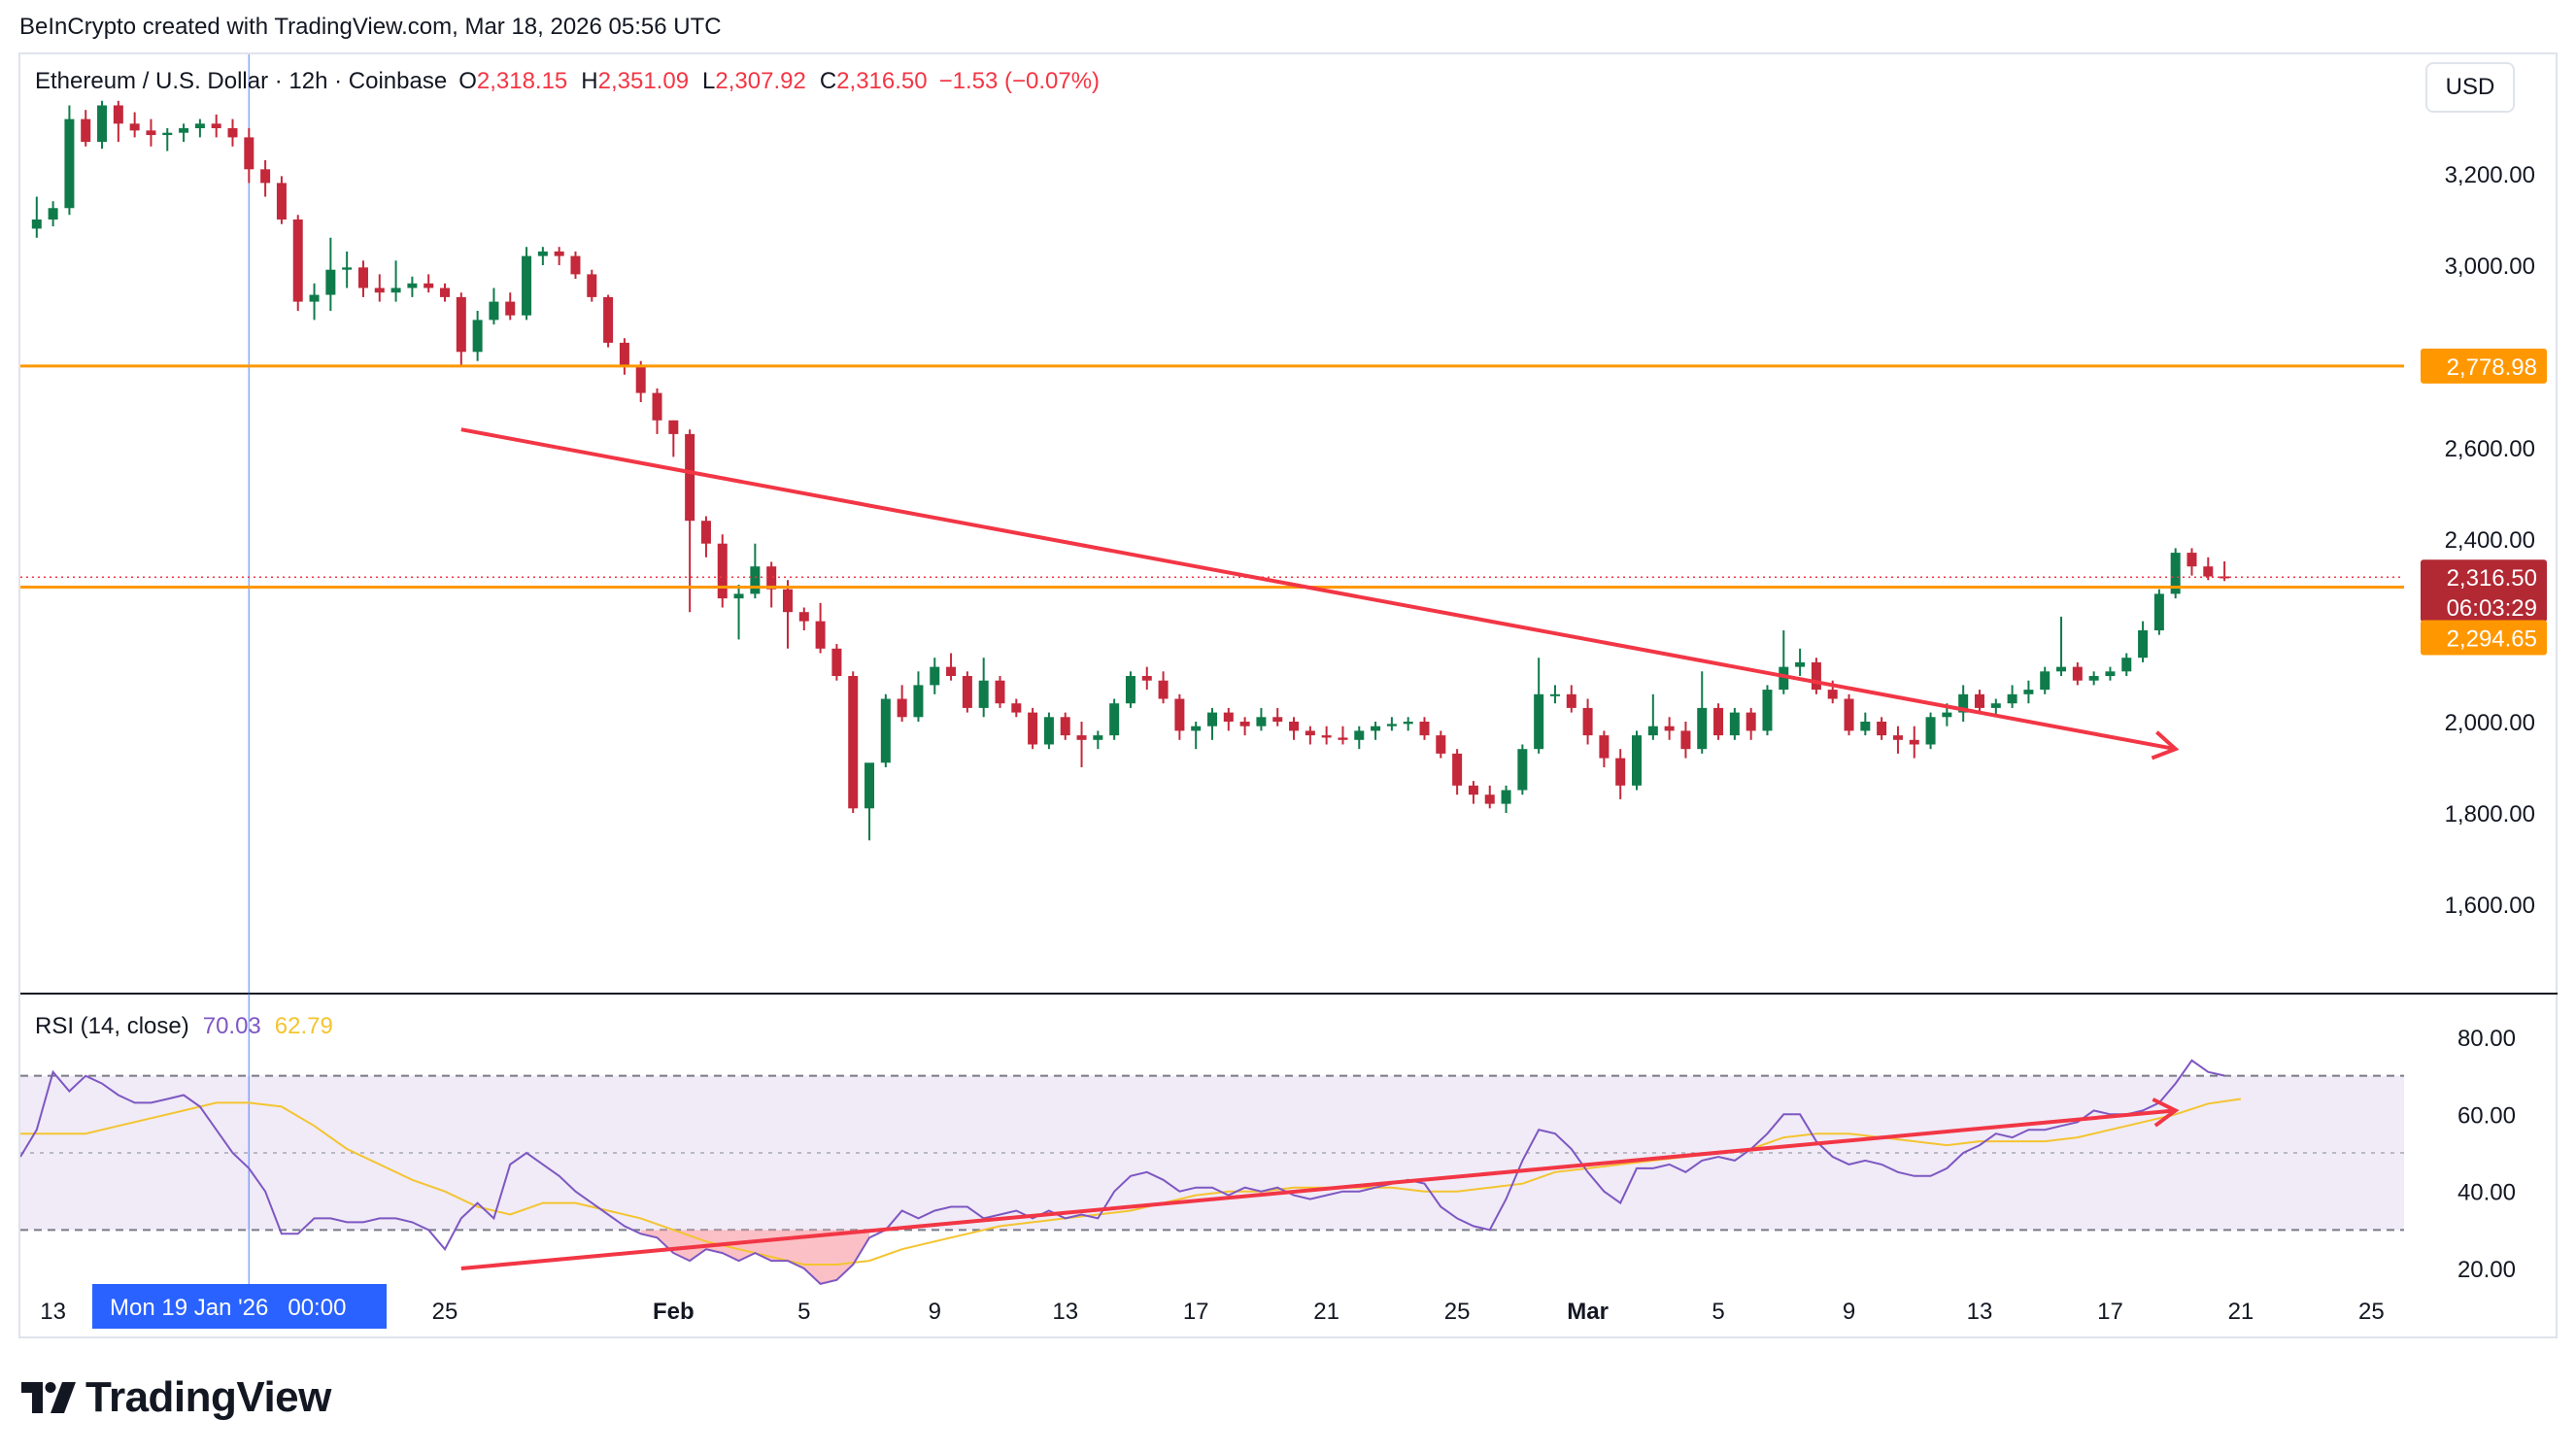 This screenshot has height=1453, width=2576. What do you see at coordinates (2490, 449) in the screenshot?
I see `price-axis-tick-label: 2,600.00` at bounding box center [2490, 449].